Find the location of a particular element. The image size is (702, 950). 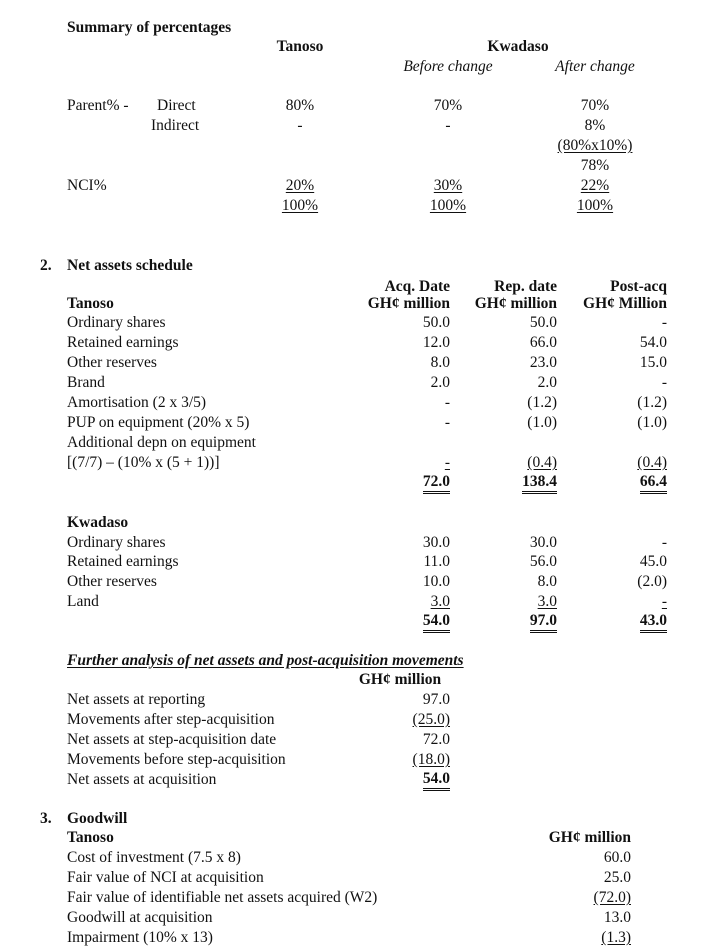

row-label: Movements after step-acquisition is located at coordinates (171, 719).